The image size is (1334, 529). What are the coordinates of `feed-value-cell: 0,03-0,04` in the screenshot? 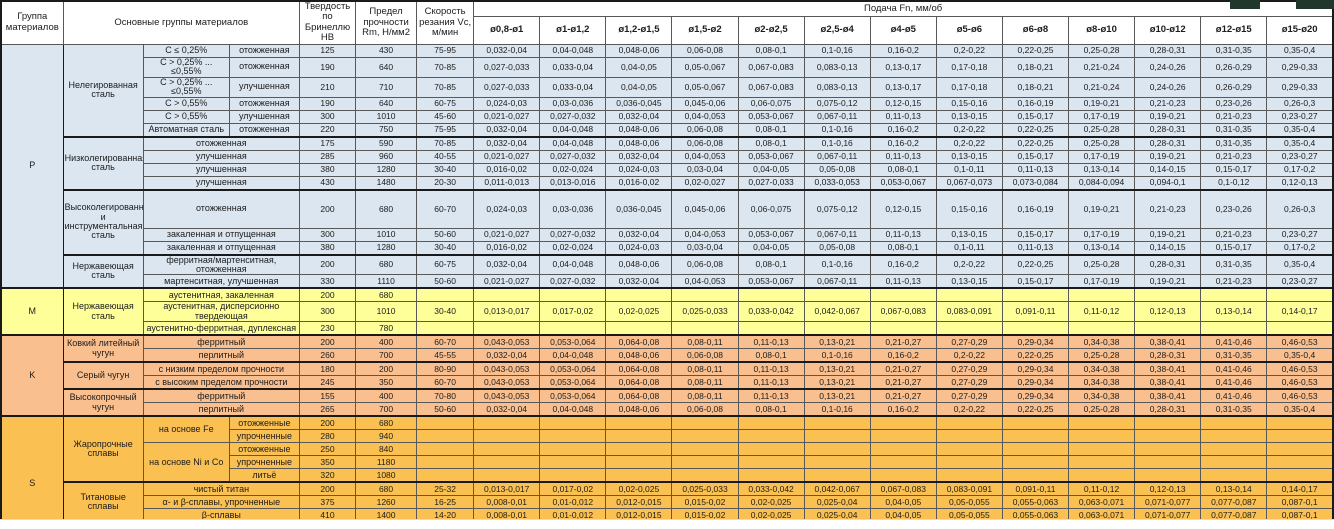 It's located at (705, 247).